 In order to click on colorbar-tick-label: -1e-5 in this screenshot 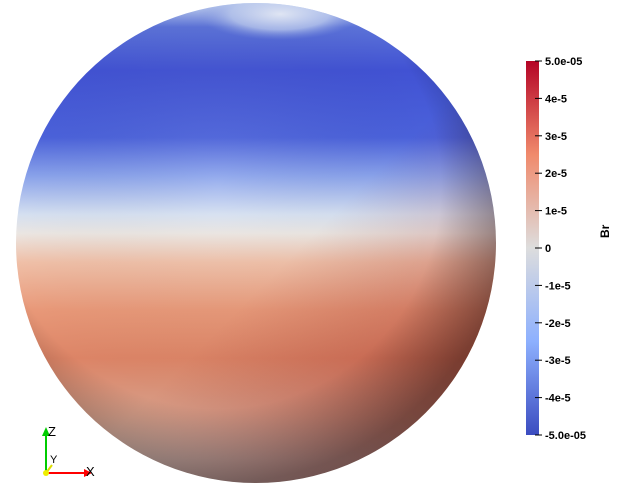, I will do `click(558, 286)`.